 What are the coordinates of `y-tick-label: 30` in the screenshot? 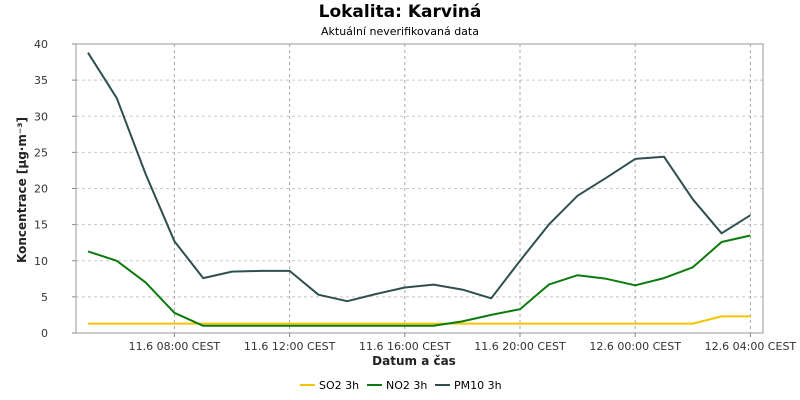 It's located at (41, 116).